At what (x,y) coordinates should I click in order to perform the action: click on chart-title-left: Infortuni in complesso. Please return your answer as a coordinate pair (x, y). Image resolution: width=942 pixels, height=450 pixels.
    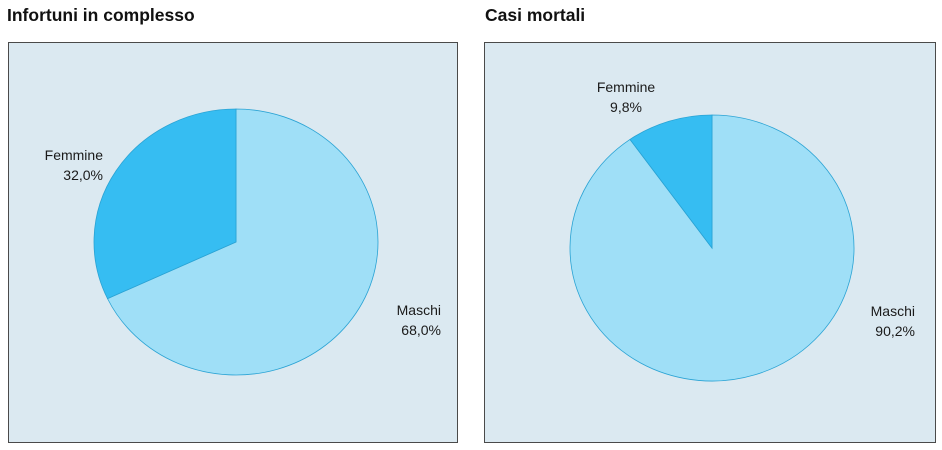
    Looking at the image, I should click on (101, 15).